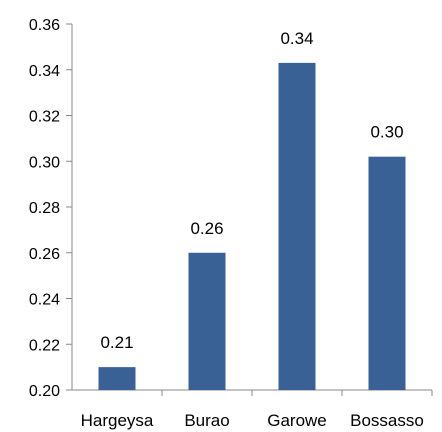 The image size is (442, 432). What do you see at coordinates (206, 420) in the screenshot?
I see `x-category-label: Burao` at bounding box center [206, 420].